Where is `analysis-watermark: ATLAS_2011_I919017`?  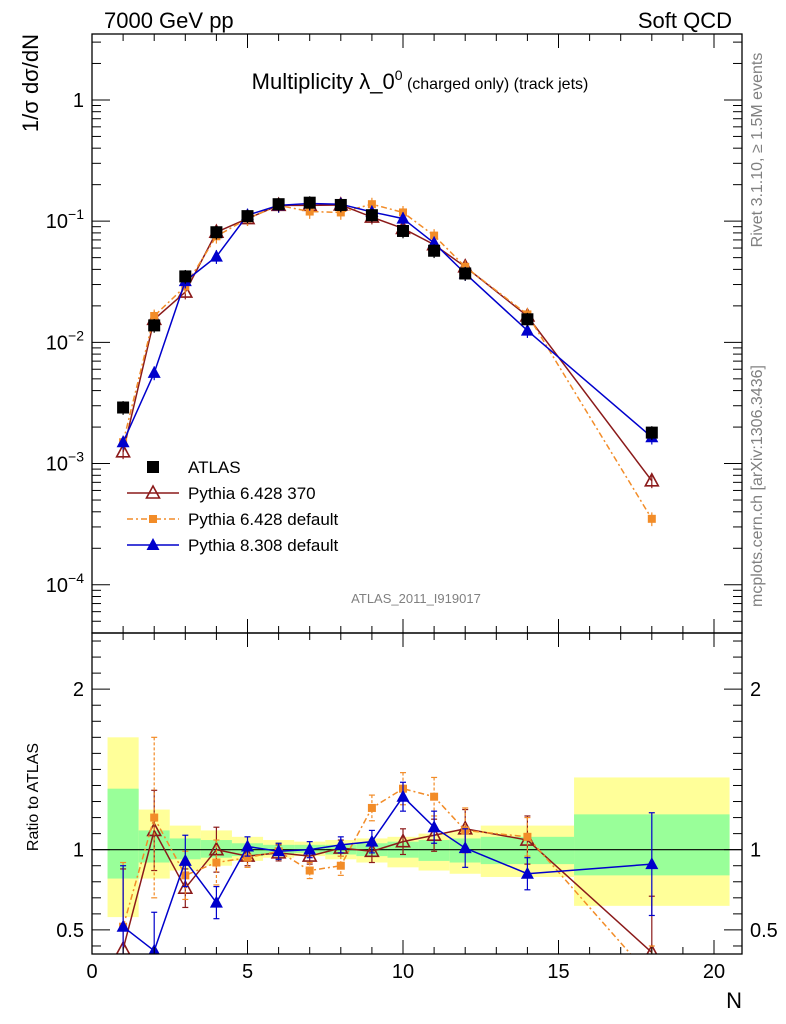
analysis-watermark: ATLAS_2011_I919017 is located at coordinates (416, 598).